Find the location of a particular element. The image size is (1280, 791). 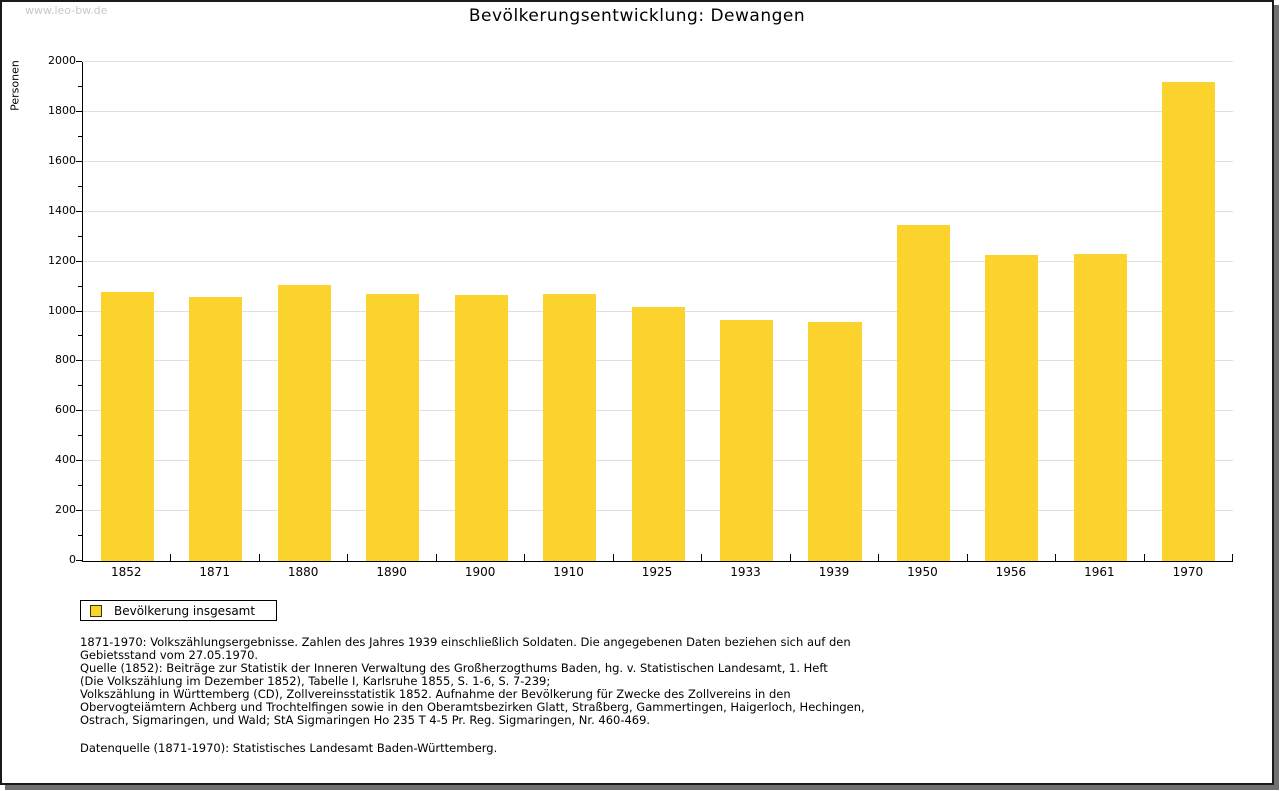

y-tick-label-800: 800 is located at coordinates (65, 360).